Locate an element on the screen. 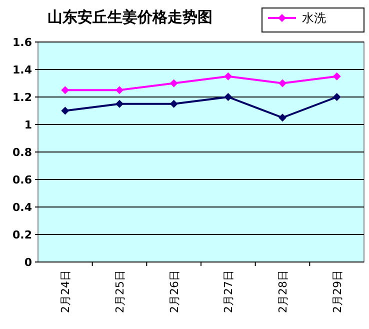 This screenshot has width=369, height=329. y-tick-label: 1 is located at coordinates (28, 125).